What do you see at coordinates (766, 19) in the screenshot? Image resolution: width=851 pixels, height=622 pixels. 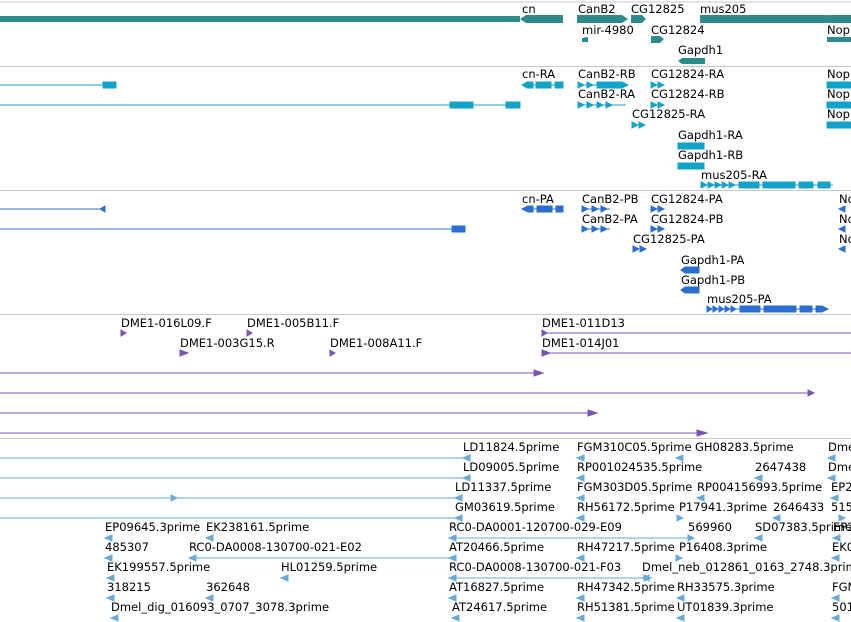 I see `mus205-gene-feature` at bounding box center [766, 19].